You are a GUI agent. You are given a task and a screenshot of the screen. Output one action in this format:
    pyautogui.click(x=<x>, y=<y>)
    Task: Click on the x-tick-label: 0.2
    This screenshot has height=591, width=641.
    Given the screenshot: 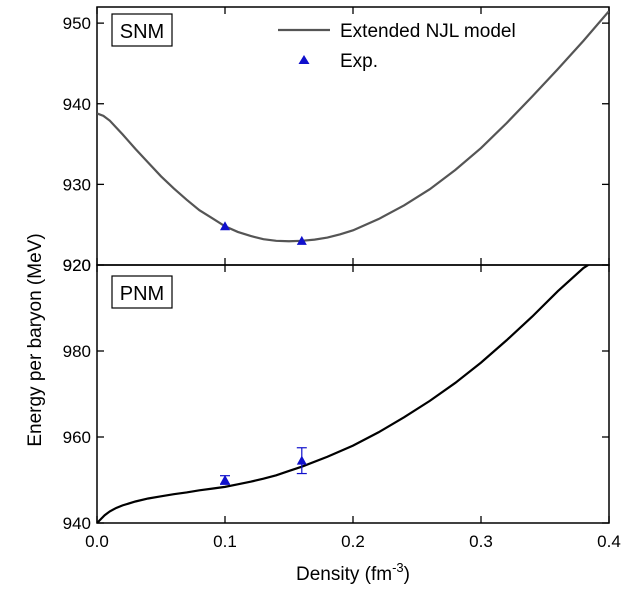 What is the action you would take?
    pyautogui.click(x=353, y=541)
    